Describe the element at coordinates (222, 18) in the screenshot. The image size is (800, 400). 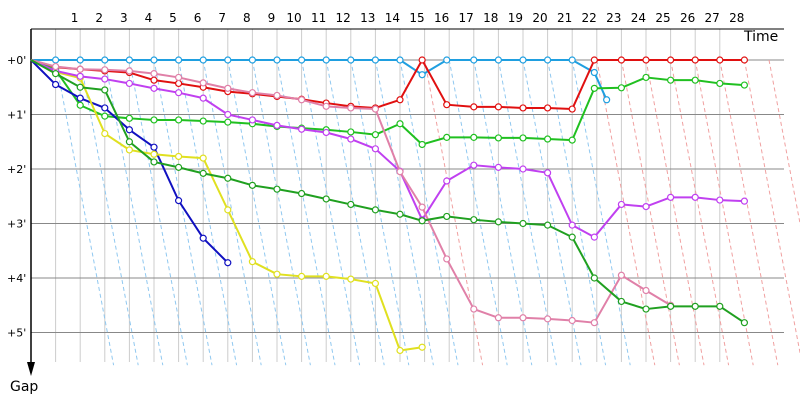
I see `x-tick-label: 7` at that location.